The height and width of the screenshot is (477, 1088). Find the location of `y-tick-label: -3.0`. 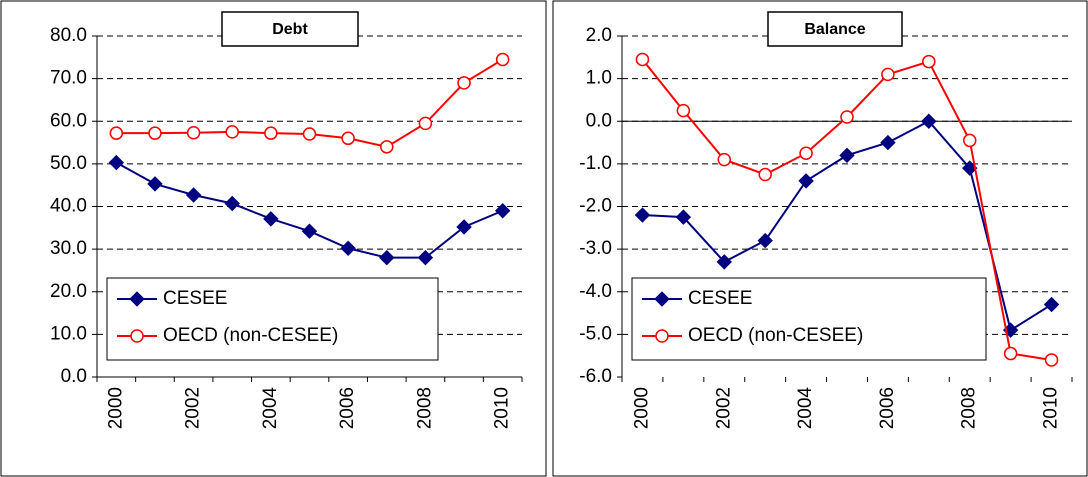

y-tick-label: -3.0 is located at coordinates (595, 248).